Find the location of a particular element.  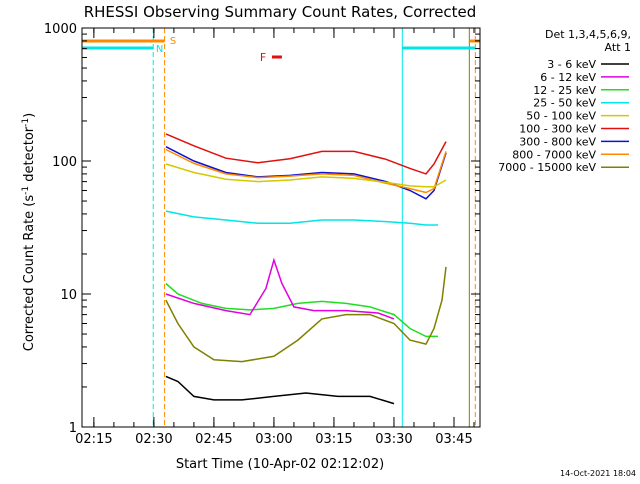

x-tick-label: 02:45 is located at coordinates (213, 439).